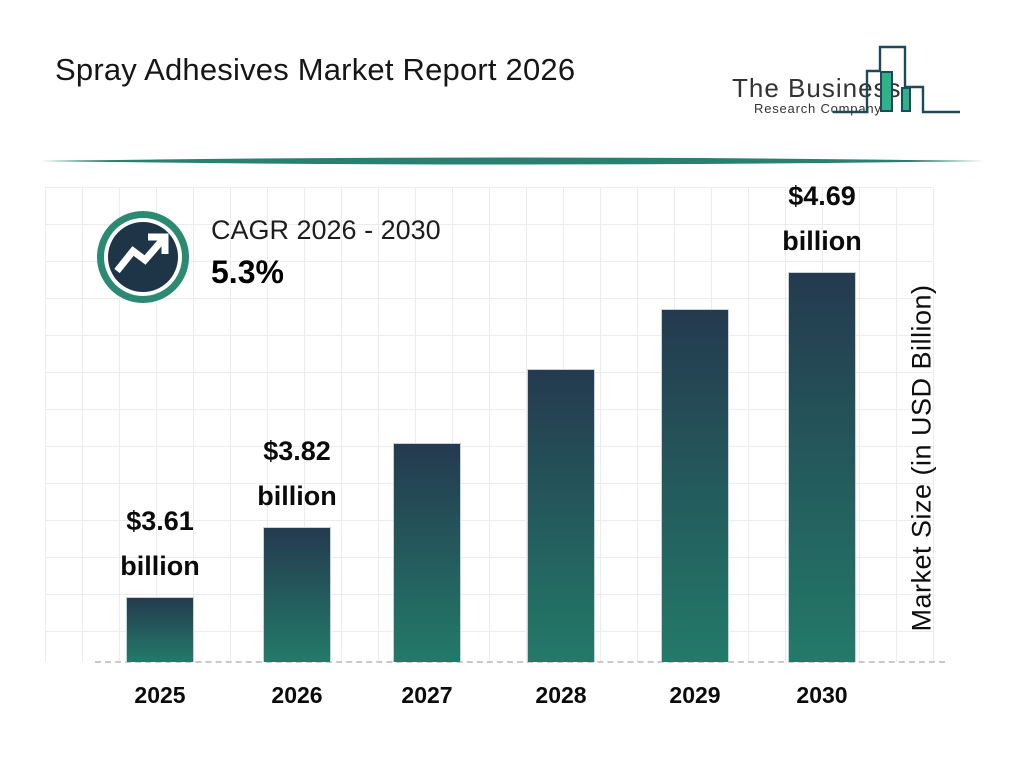 This screenshot has height=768, width=1024. Describe the element at coordinates (315, 69) in the screenshot. I see `page-title: Spray Adhesives Market Report 2026` at that location.